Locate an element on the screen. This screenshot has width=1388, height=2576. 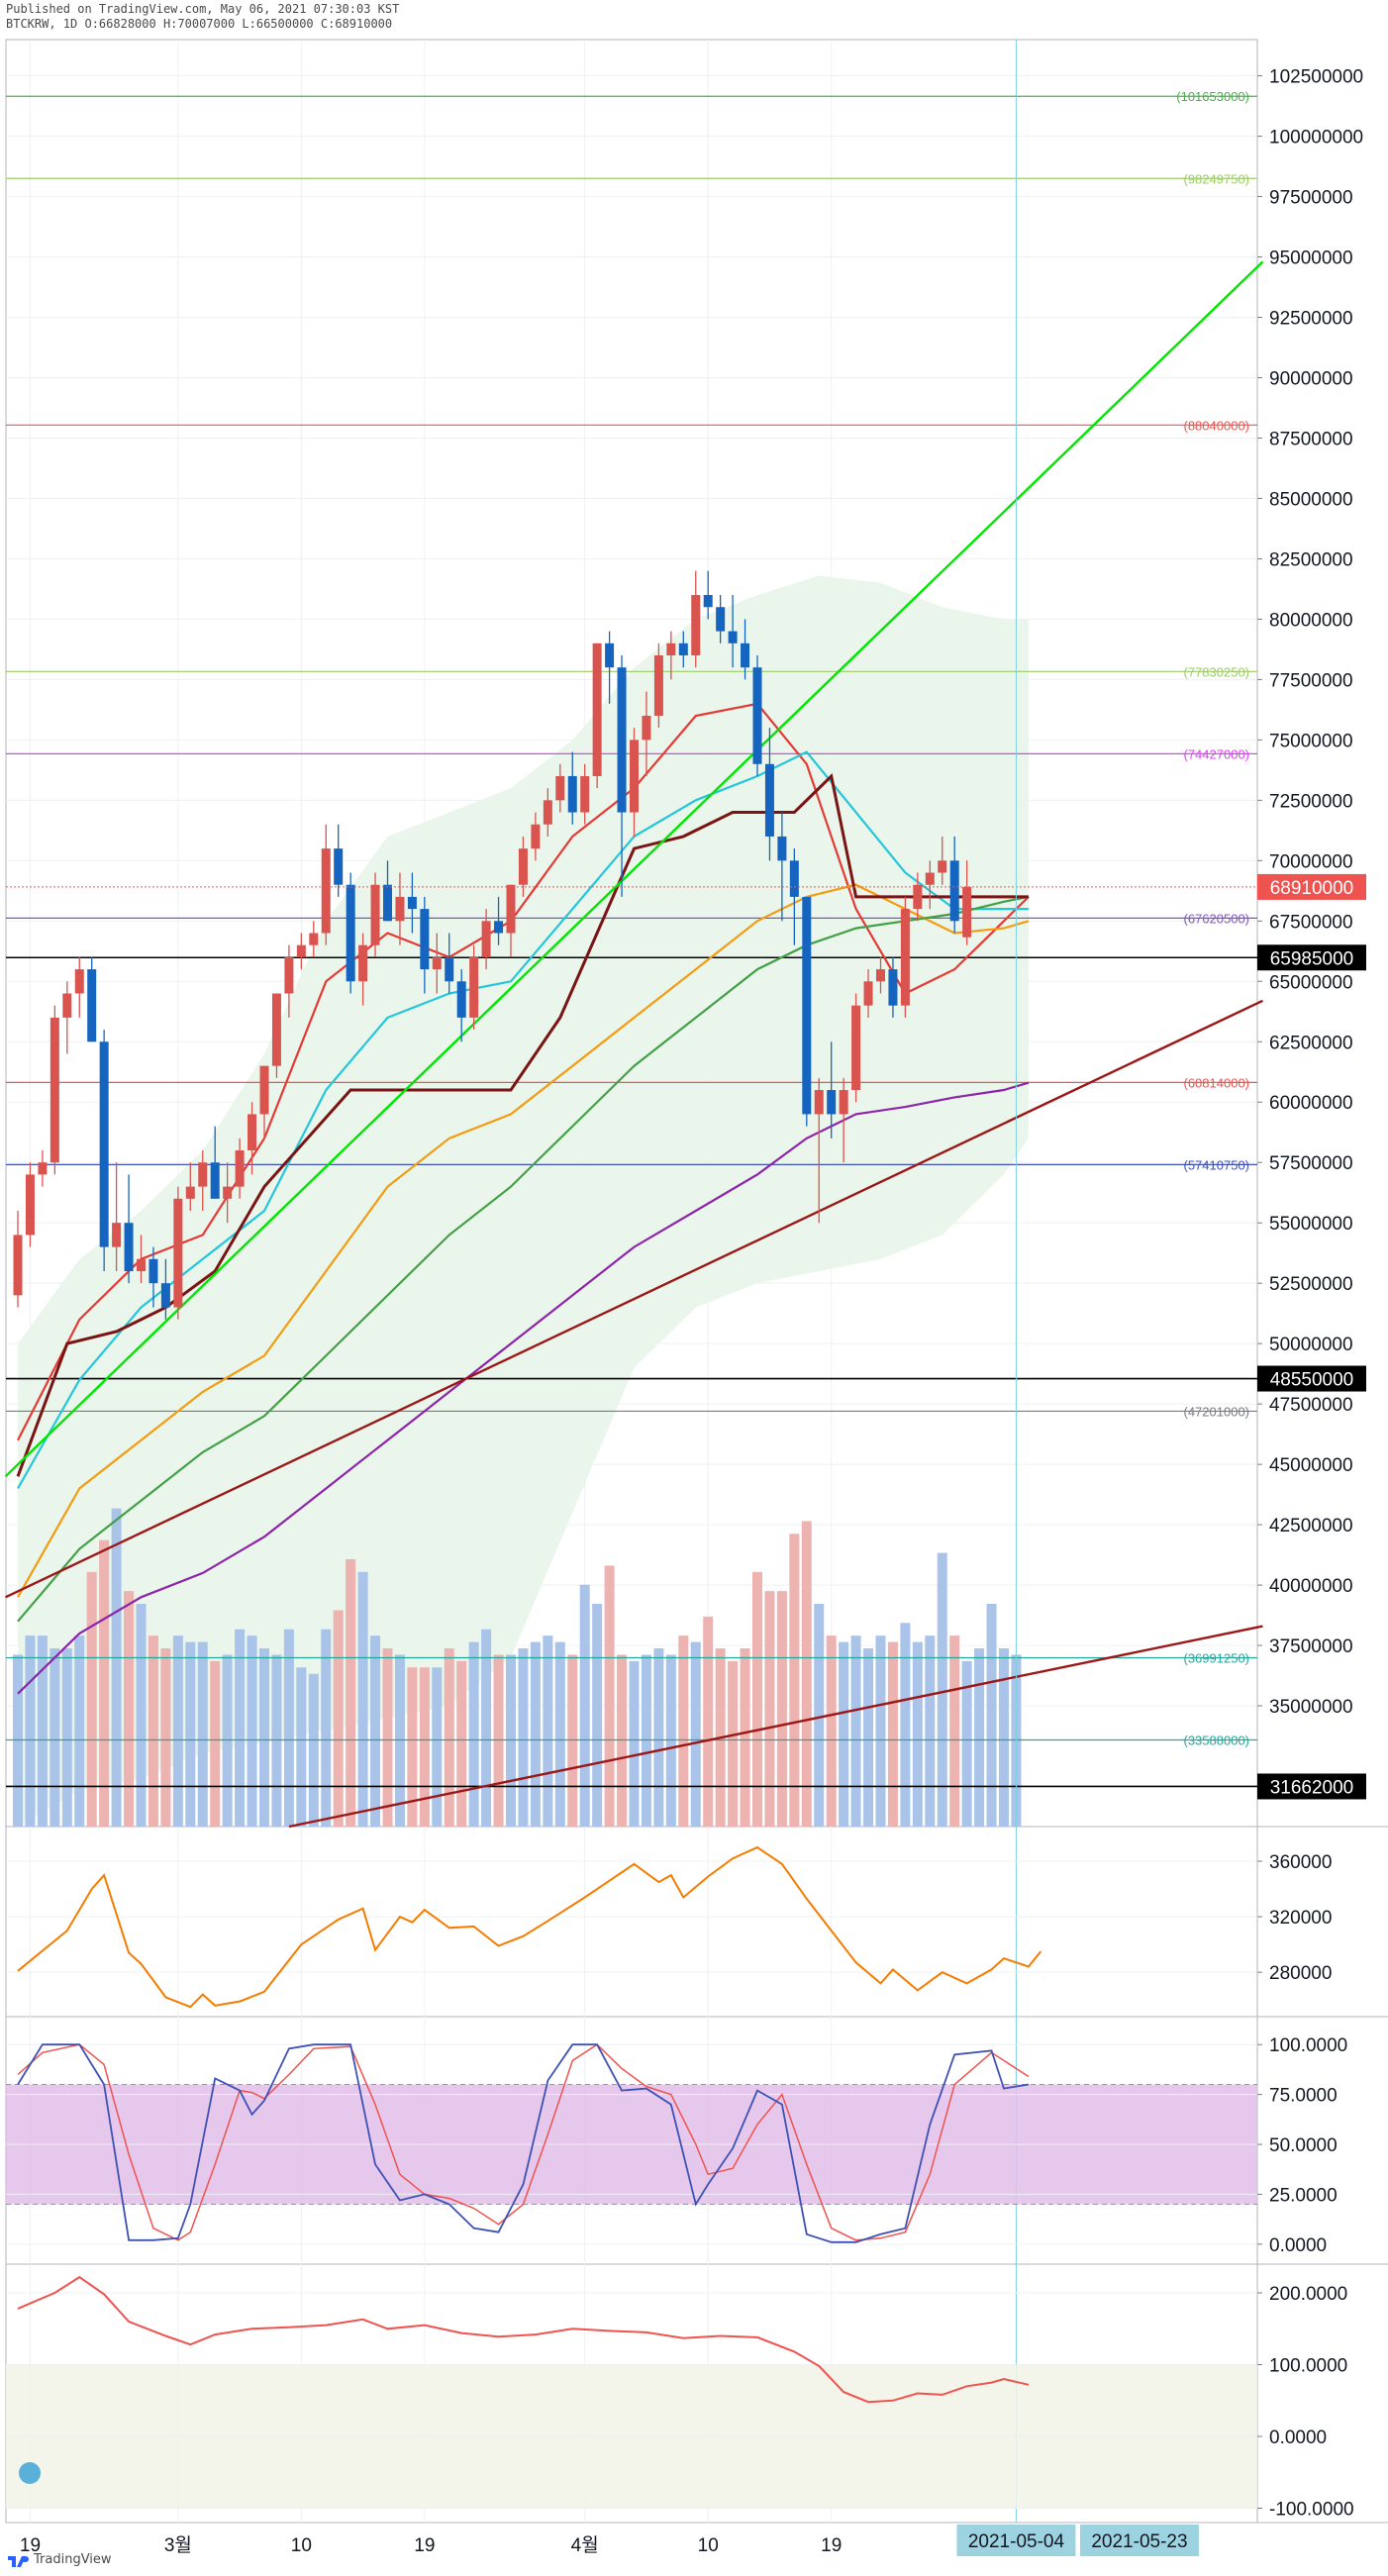
level-label-7: (57410750) is located at coordinates (1217, 1164).